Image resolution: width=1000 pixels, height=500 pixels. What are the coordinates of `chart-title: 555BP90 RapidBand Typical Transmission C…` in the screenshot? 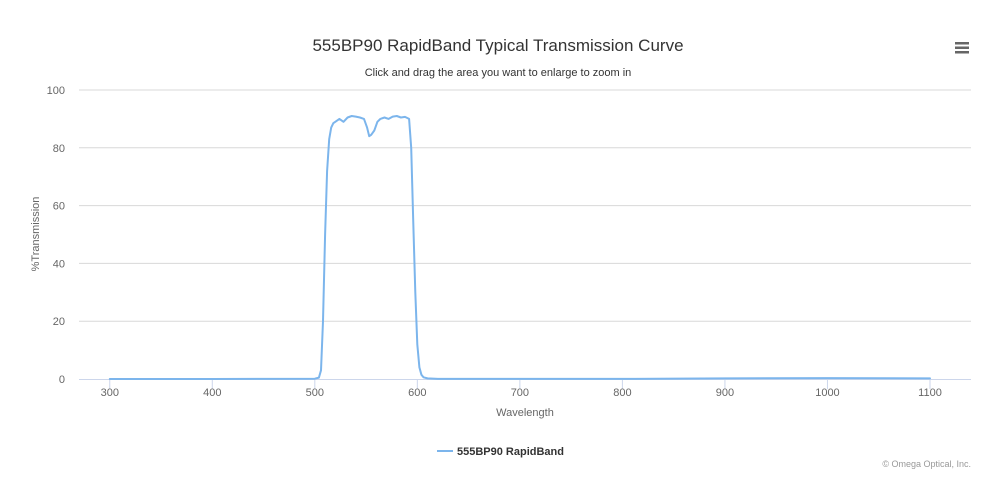 It's located at (497, 45).